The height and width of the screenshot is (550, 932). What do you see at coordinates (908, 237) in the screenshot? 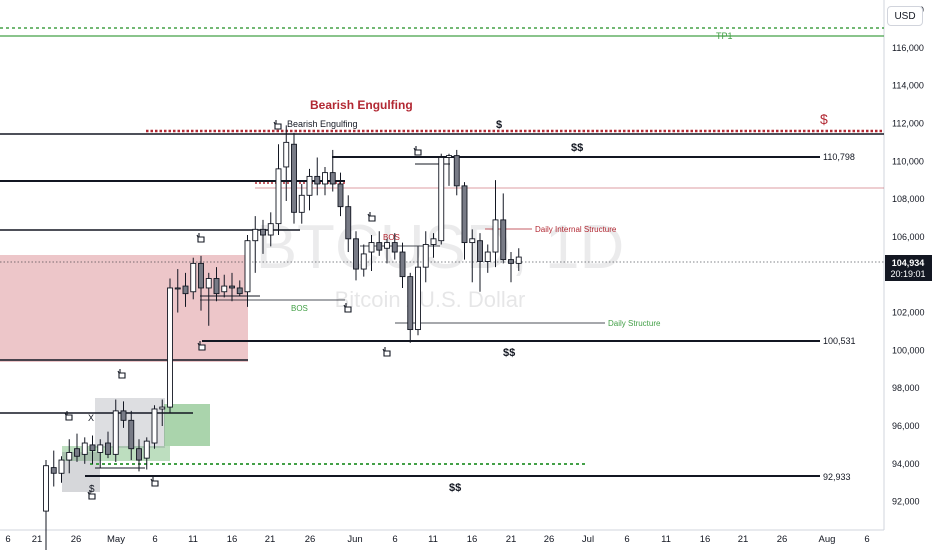
I see `y-tick-label: 106,000` at bounding box center [908, 237].